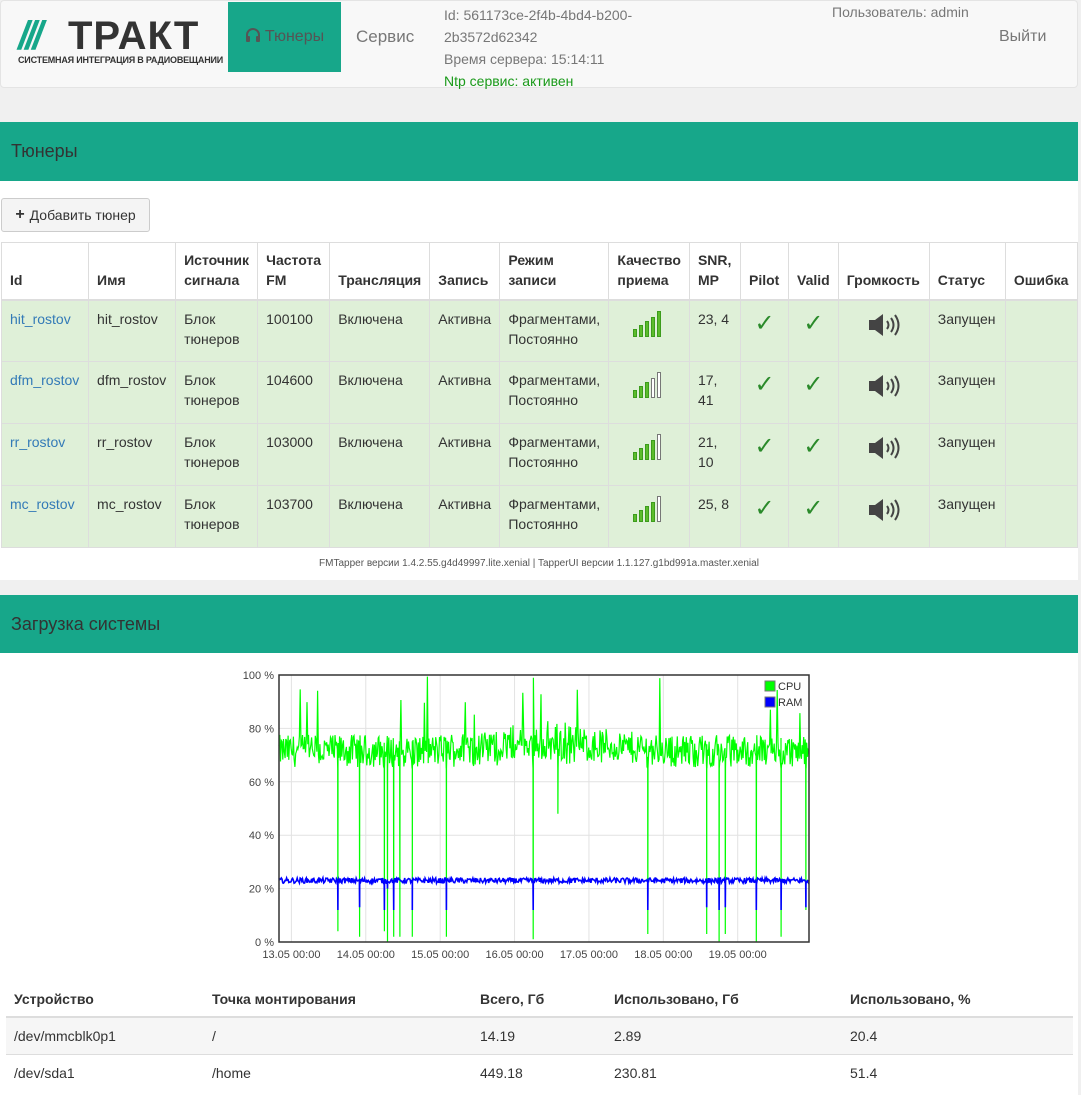 This screenshot has height=1095, width=1081. I want to click on nav-tuners-label: Тюнеры, so click(294, 36).